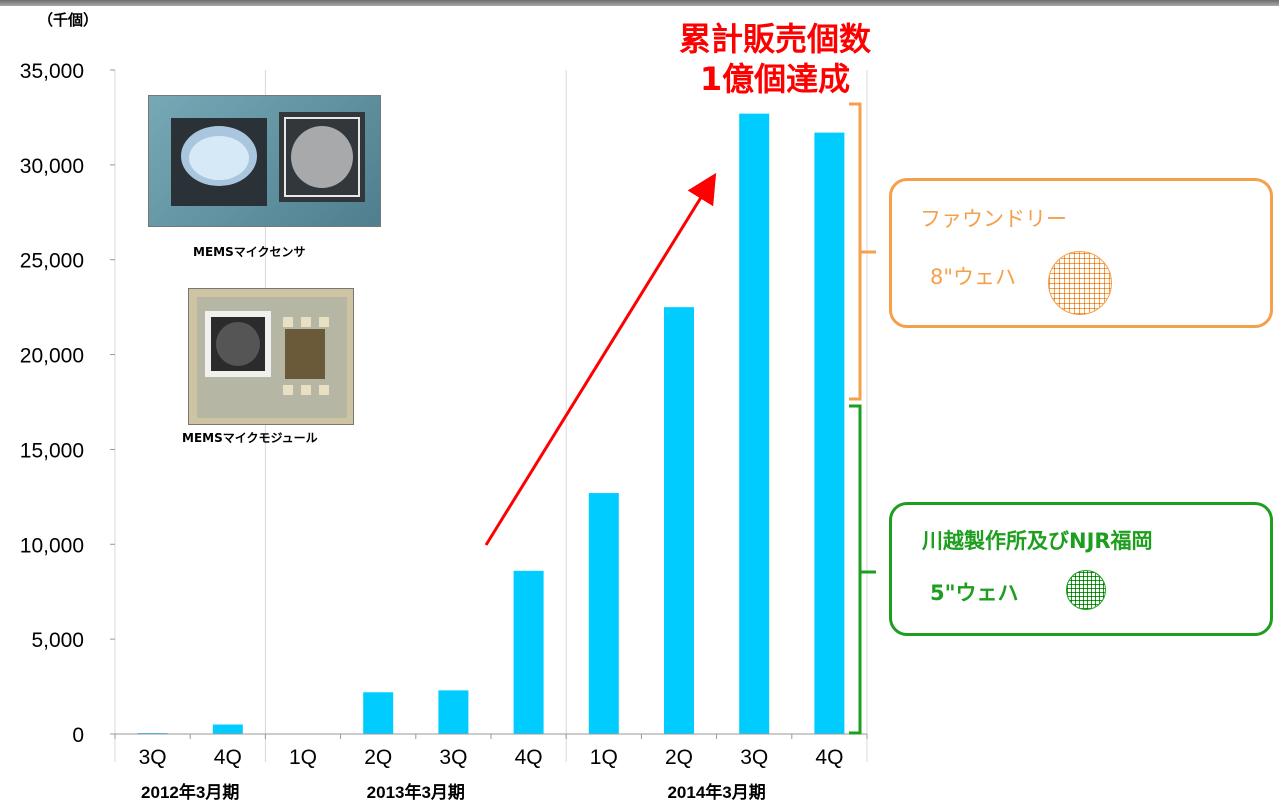 The height and width of the screenshot is (805, 1279). Describe the element at coordinates (1086, 590) in the screenshot. I see `wafer-5inch-icon` at that location.